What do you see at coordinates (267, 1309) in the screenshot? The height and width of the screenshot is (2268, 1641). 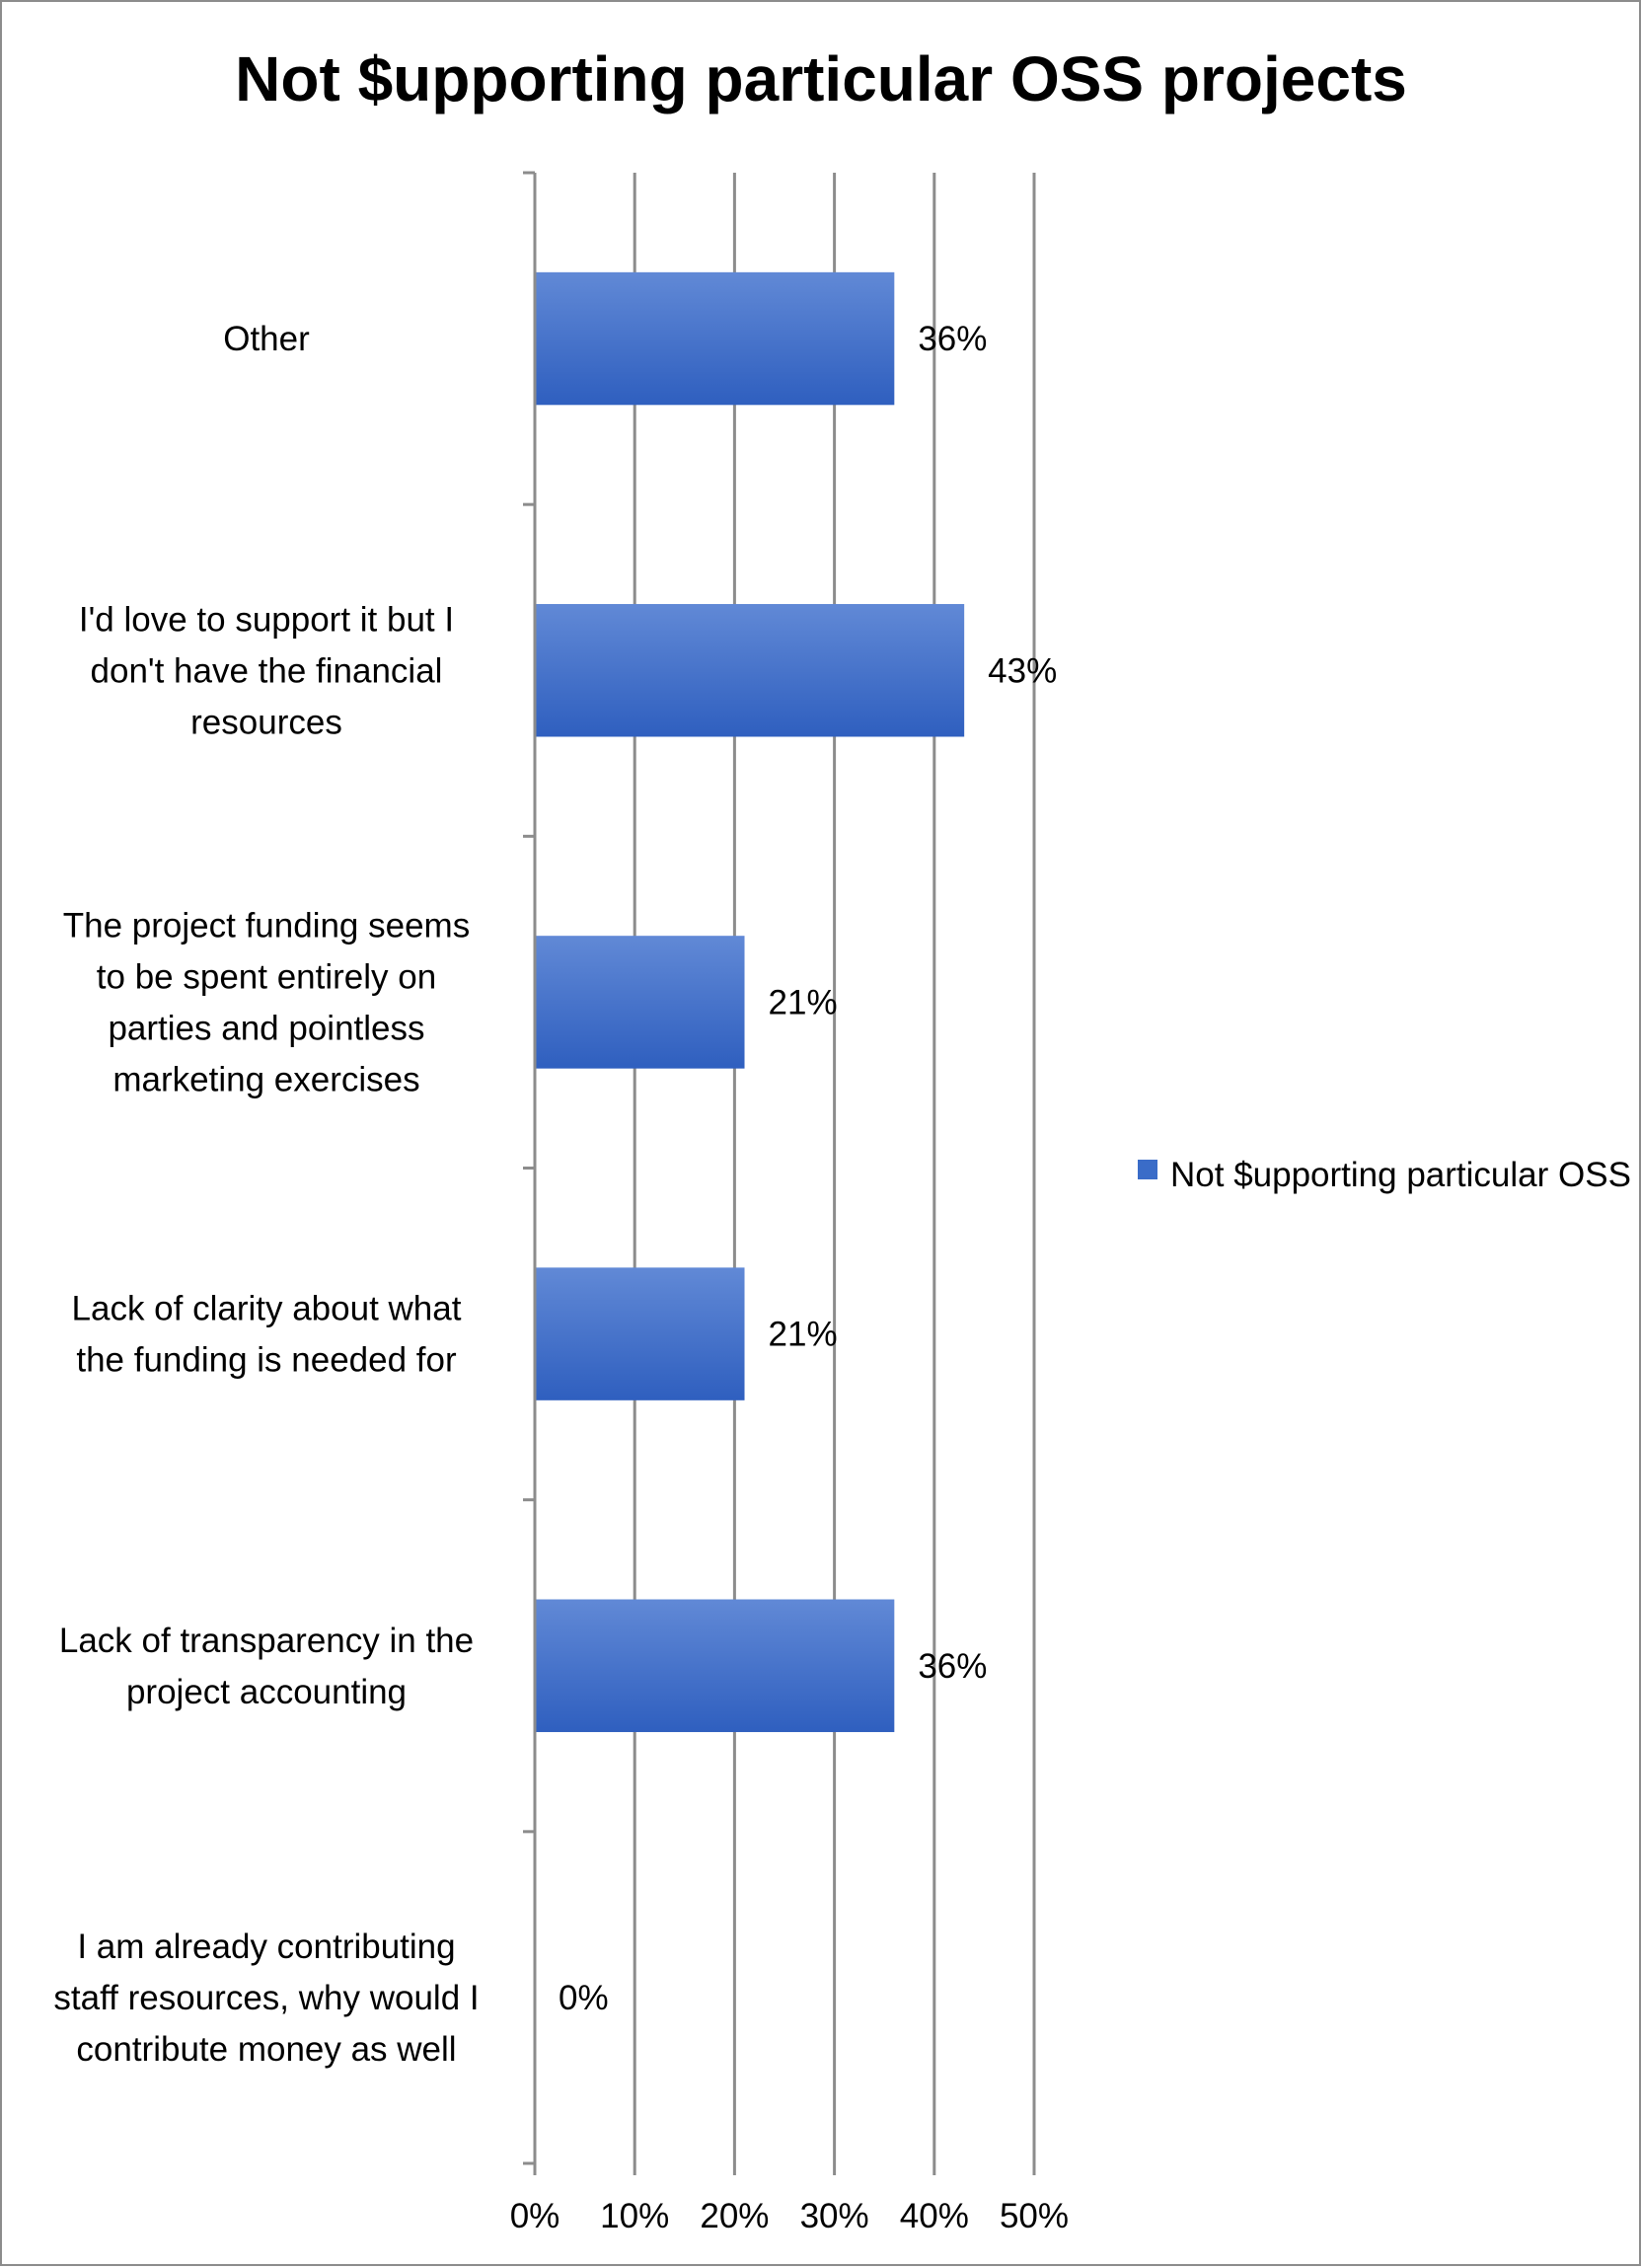 I see `category-label-line: Lack of clarity about what` at bounding box center [267, 1309].